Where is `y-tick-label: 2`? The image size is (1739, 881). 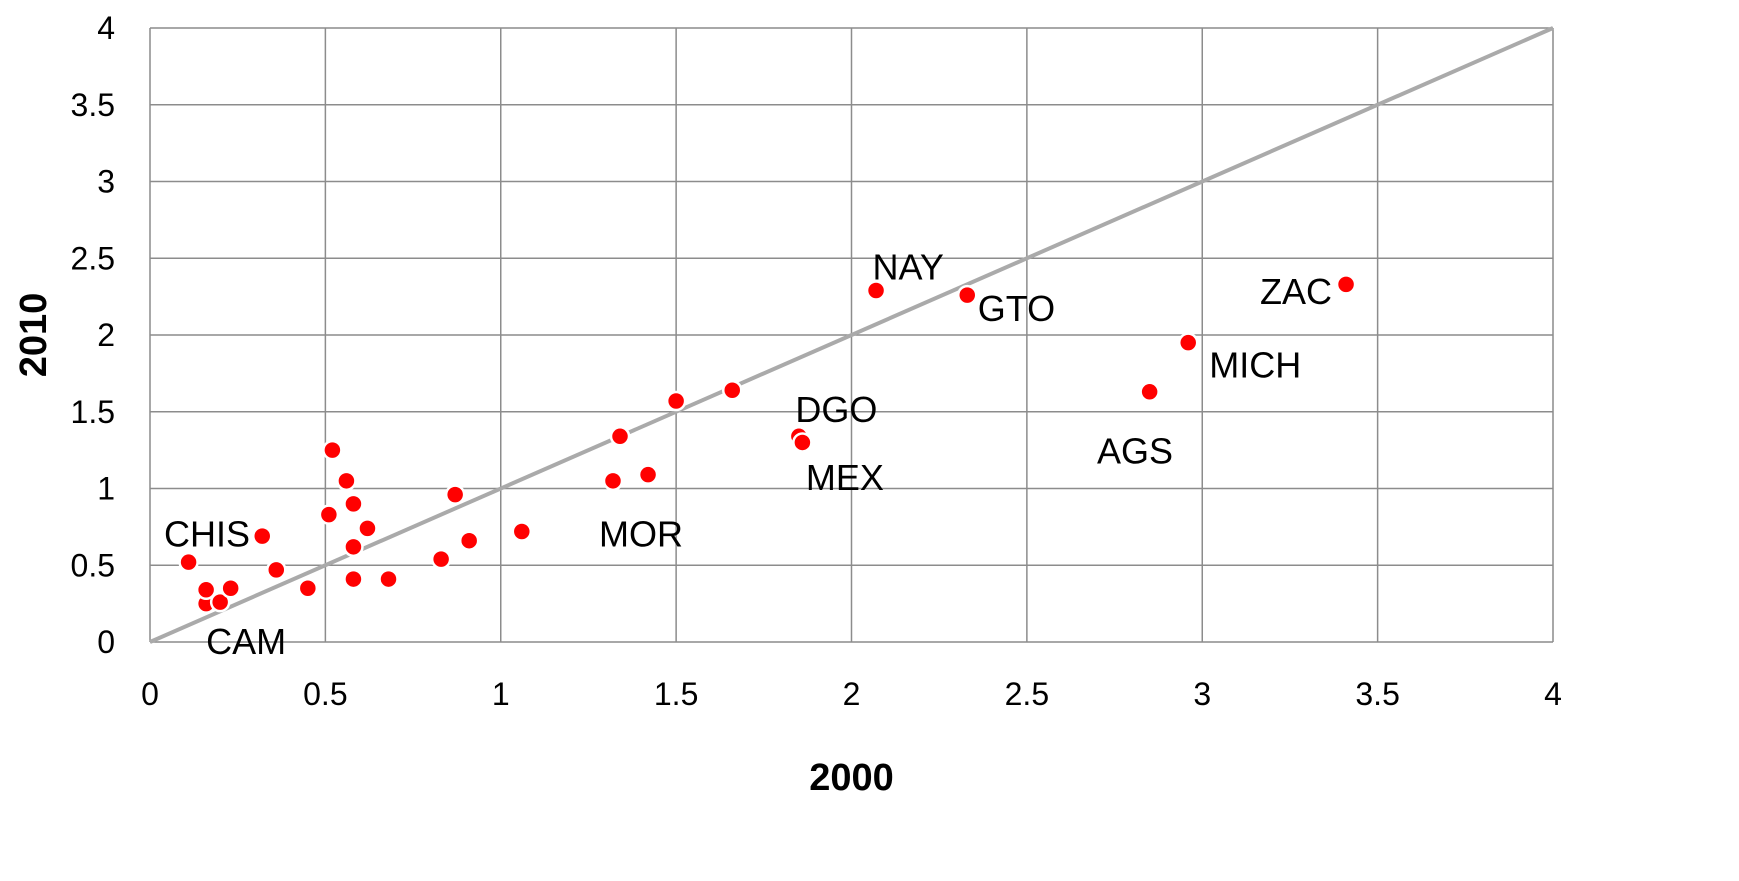
y-tick-label: 2 is located at coordinates (106, 335).